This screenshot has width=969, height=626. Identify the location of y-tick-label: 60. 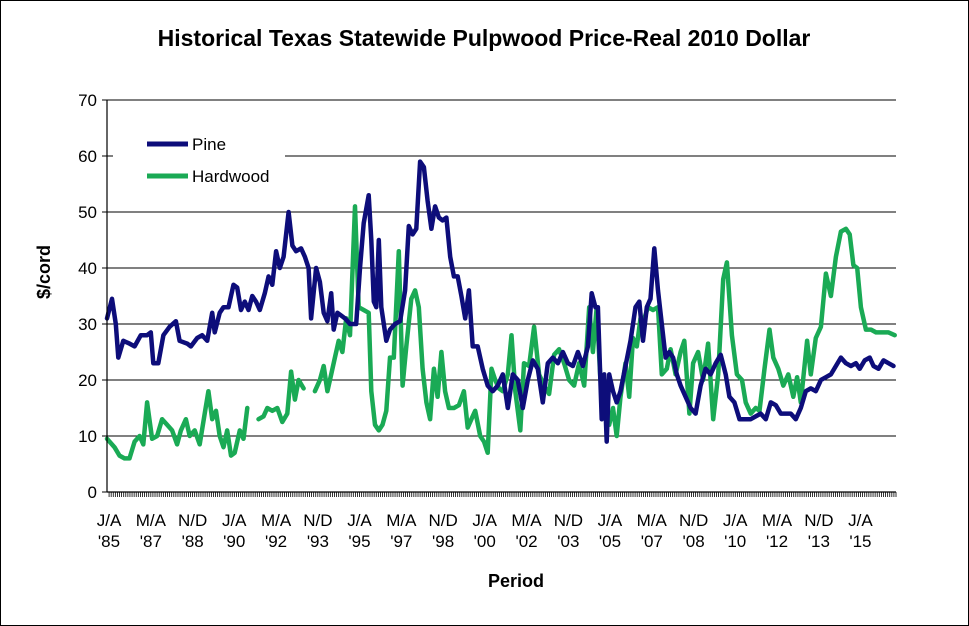
(87, 156).